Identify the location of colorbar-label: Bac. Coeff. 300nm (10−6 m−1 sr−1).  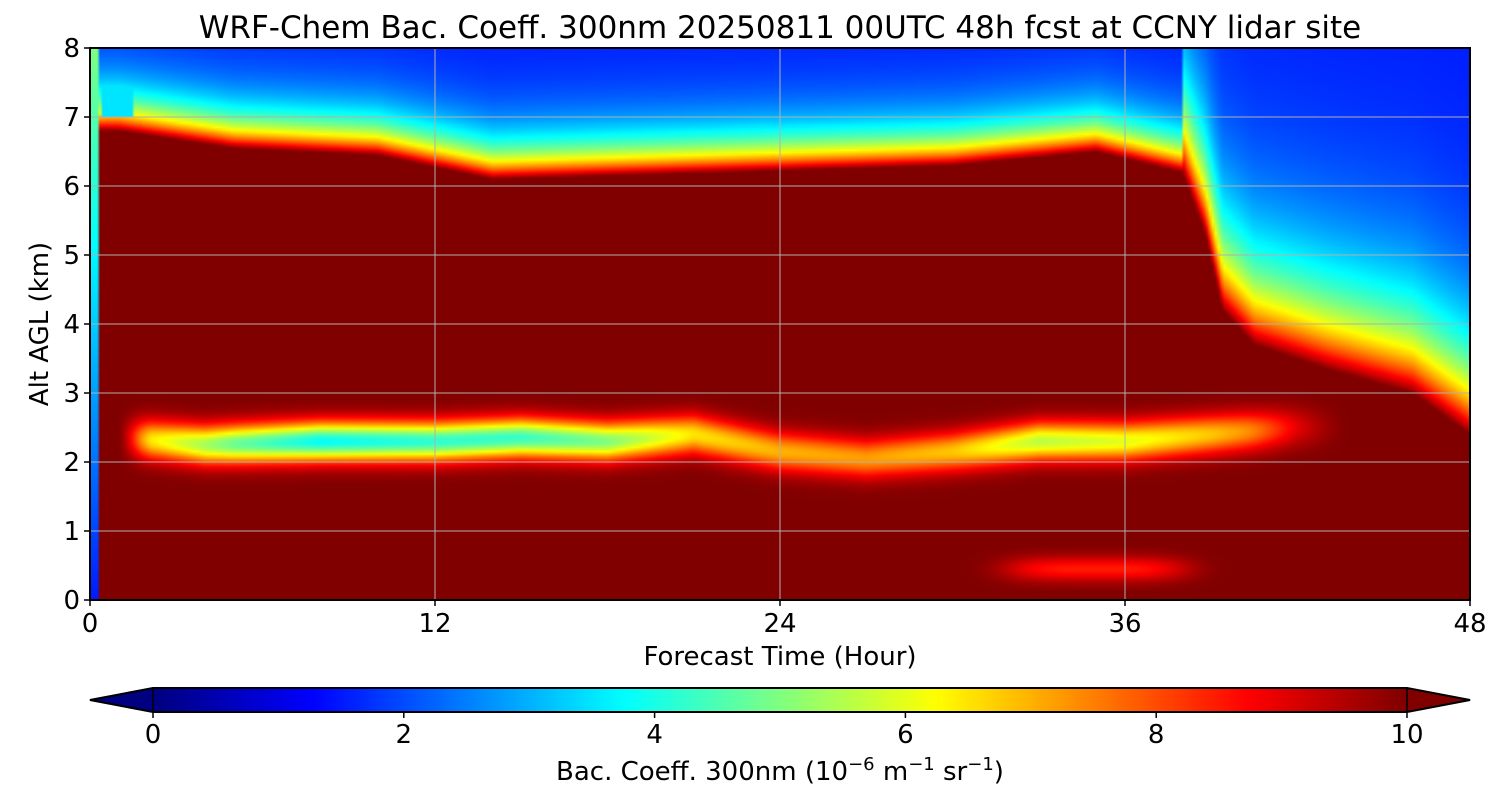
(780, 770).